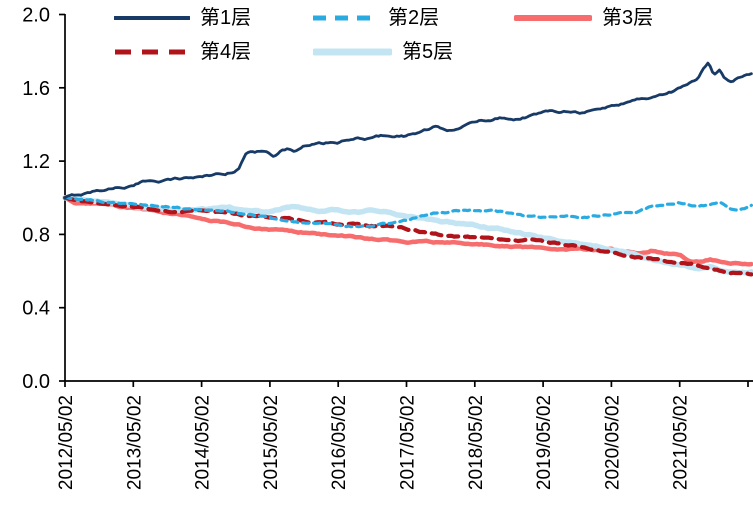  I want to click on x-tick-label: 2013/05/02, so click(134, 442).